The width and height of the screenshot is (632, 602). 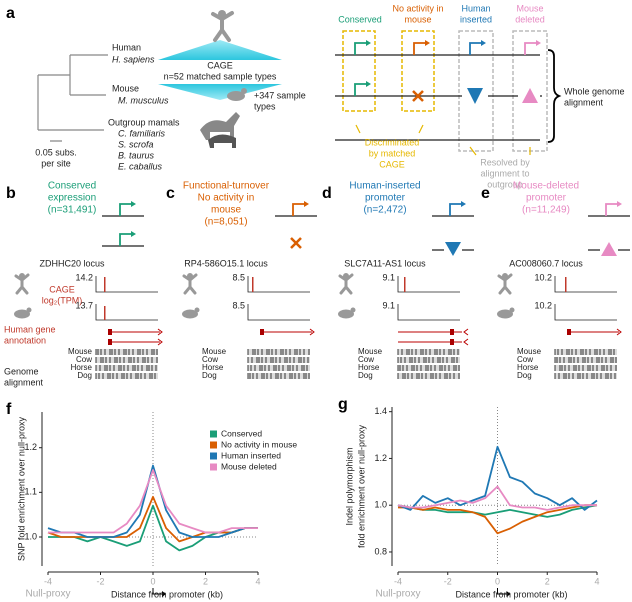 I want to click on y-tick-label: 1.2, so click(x=30, y=447).